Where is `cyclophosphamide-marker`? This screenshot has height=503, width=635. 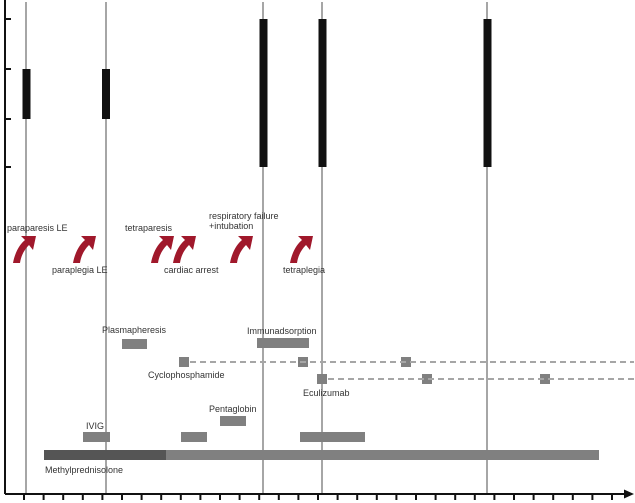 cyclophosphamide-marker is located at coordinates (184, 362).